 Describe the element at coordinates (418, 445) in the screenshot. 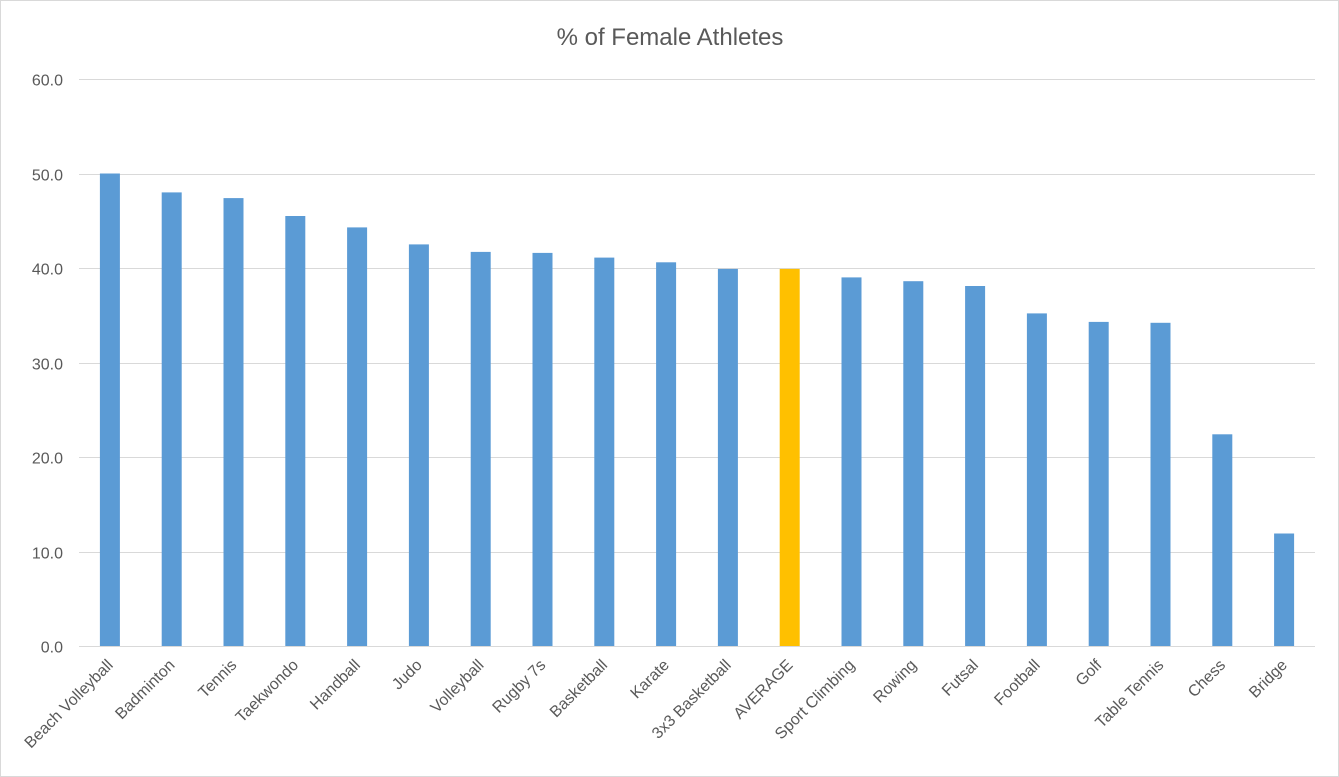

I see `bar-judo` at that location.